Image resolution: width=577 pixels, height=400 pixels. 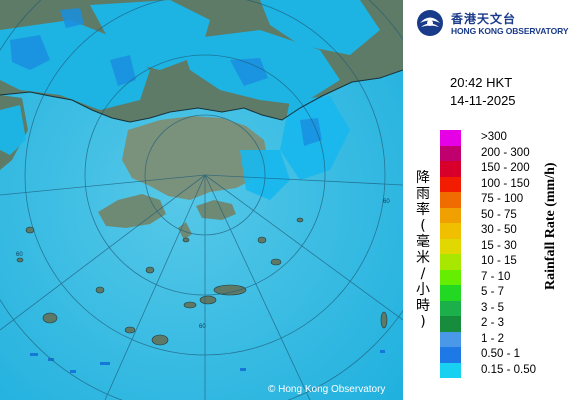 What do you see at coordinates (493, 292) in the screenshot?
I see `legend-label: 5 - 7` at bounding box center [493, 292].